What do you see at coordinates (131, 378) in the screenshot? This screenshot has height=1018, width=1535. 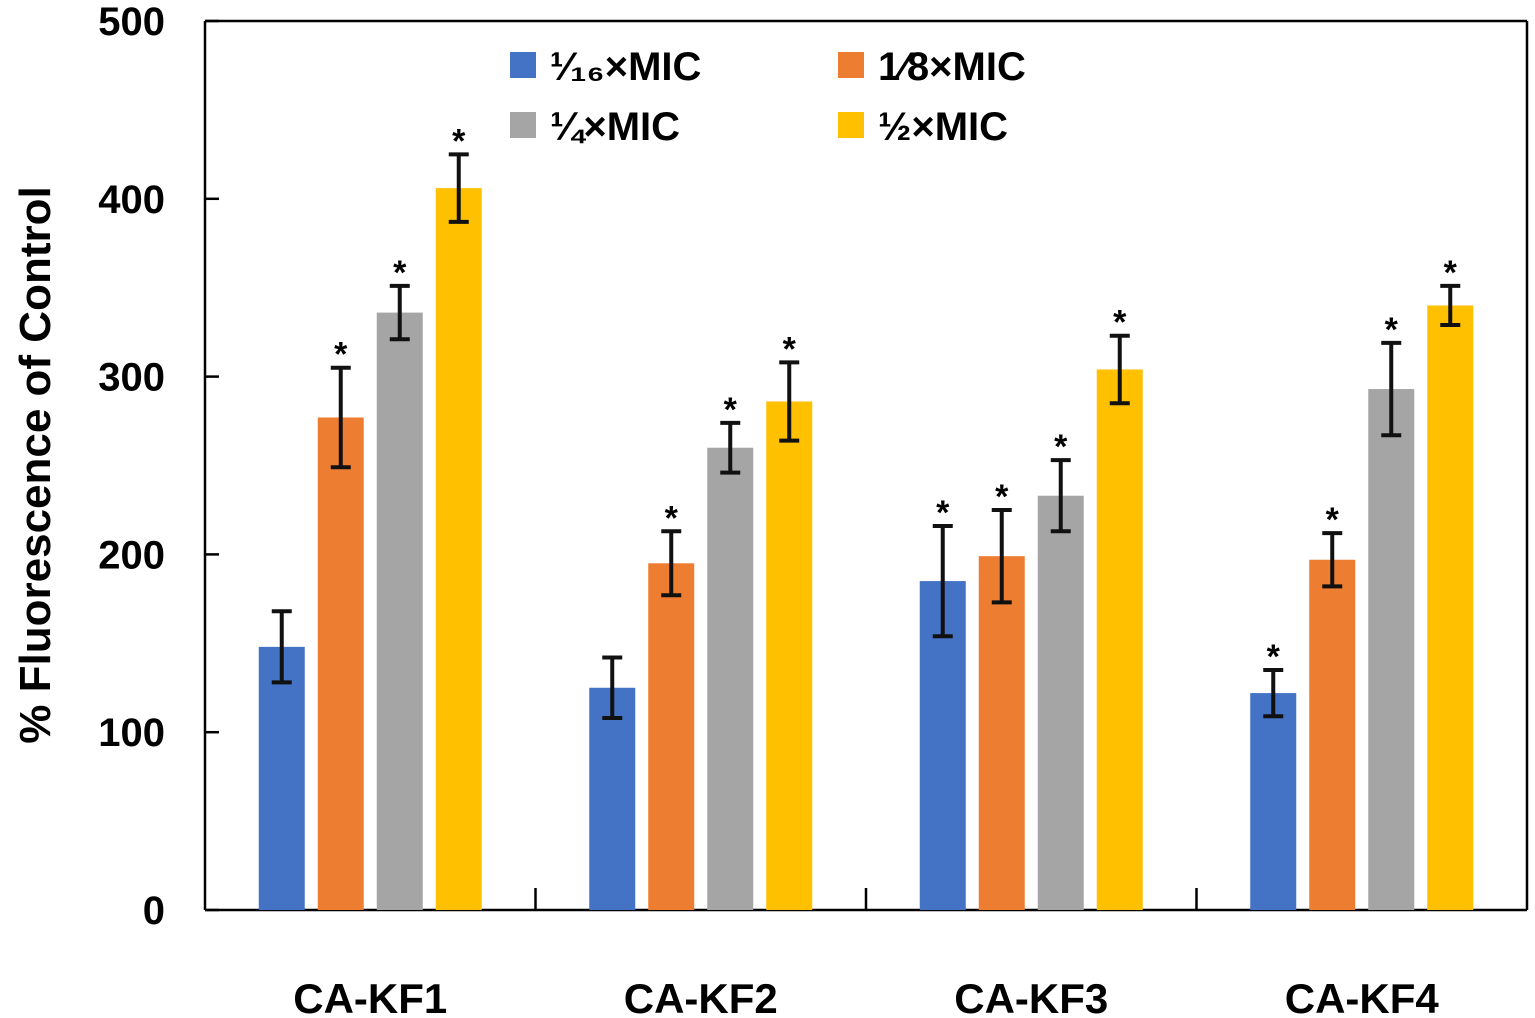 I see `y-tick-label: 300` at bounding box center [131, 378].